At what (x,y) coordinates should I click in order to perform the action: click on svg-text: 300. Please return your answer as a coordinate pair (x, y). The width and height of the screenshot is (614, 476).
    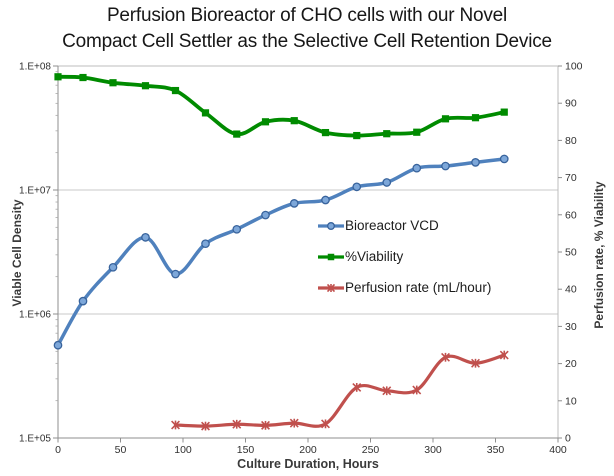
    Looking at the image, I should click on (433, 450).